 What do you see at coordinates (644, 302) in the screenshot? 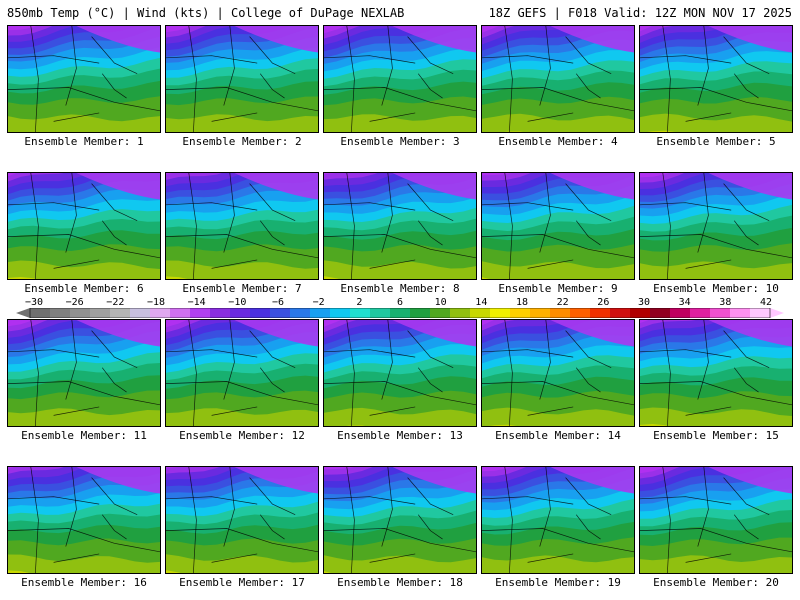
I see `colorbar-tick: 30` at bounding box center [644, 302].